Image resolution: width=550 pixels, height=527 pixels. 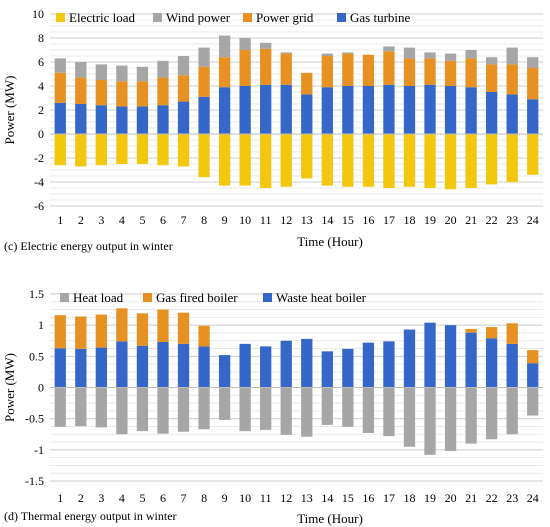 I want to click on x-tick-label: 13, so click(x=307, y=498).